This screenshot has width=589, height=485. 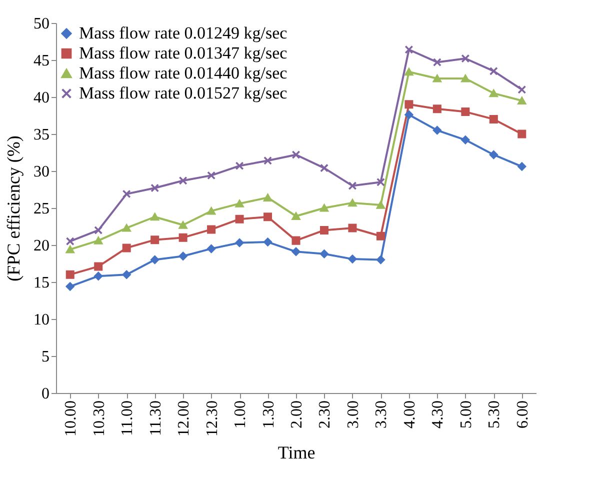 What do you see at coordinates (42, 320) in the screenshot?
I see `y-tick-label: 10` at bounding box center [42, 320].